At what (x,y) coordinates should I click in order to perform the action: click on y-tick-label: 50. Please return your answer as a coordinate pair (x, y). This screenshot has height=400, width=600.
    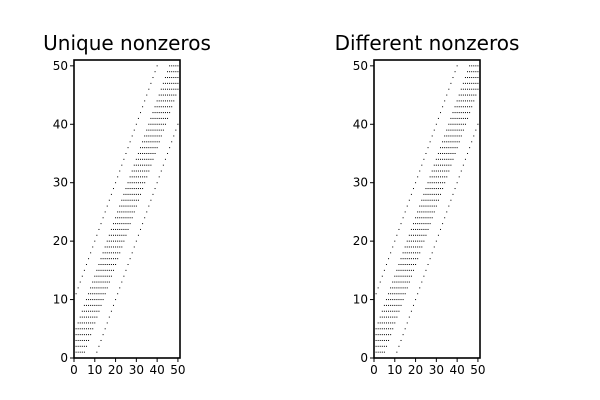
    Looking at the image, I should click on (360, 66).